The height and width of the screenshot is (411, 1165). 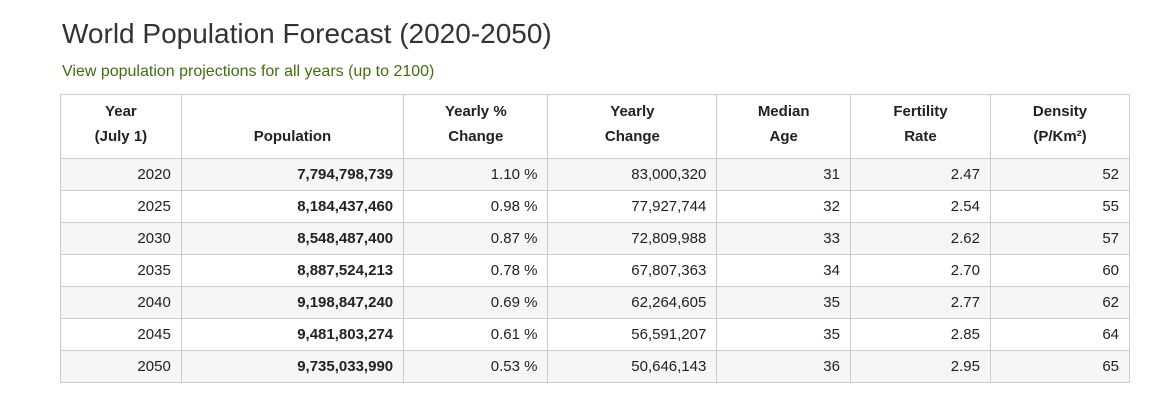 I want to click on column-header-text: Median, so click(x=783, y=111).